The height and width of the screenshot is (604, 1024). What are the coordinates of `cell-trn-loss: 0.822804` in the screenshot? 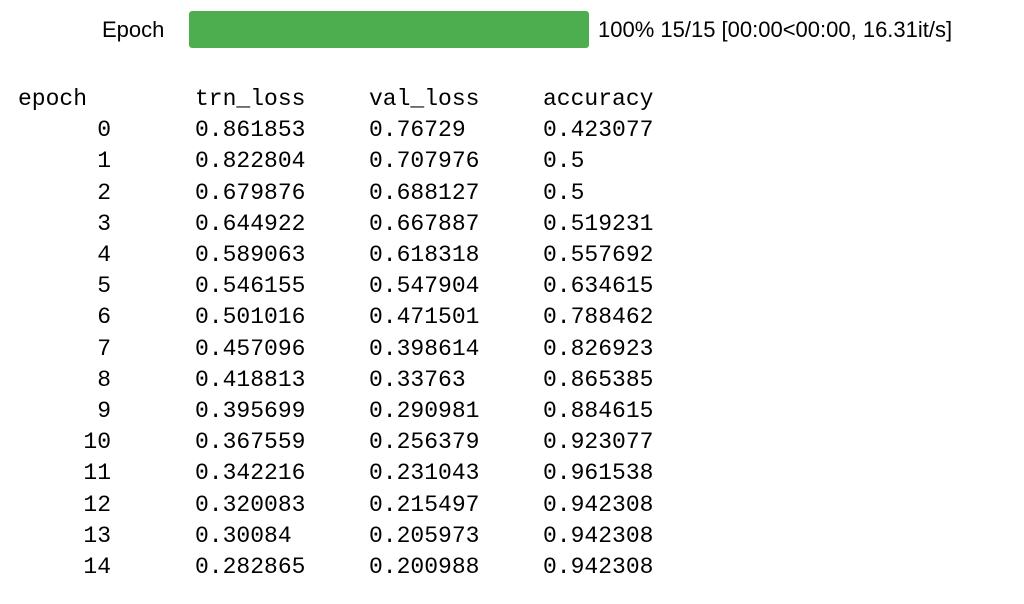 It's located at (250, 161).